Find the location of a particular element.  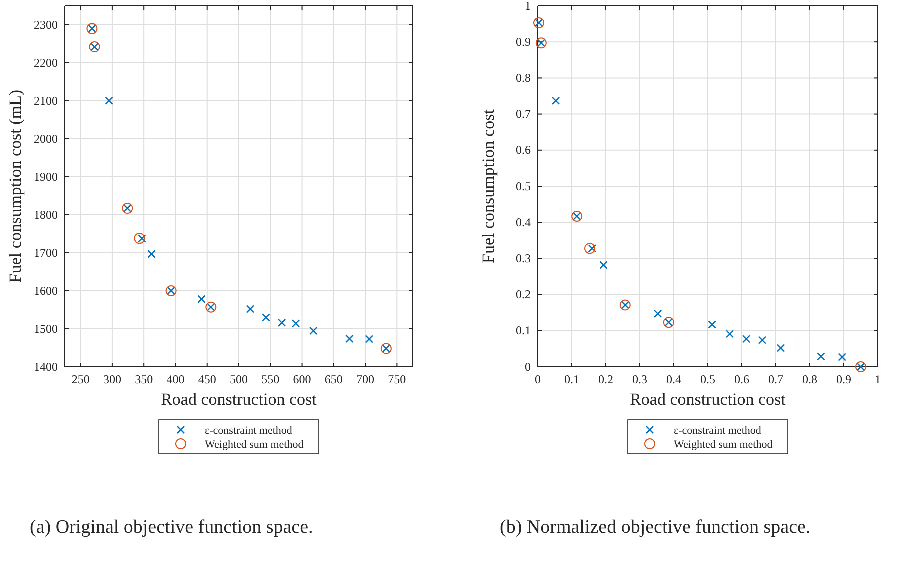

y-tick-label: 2300 is located at coordinates (46, 25).